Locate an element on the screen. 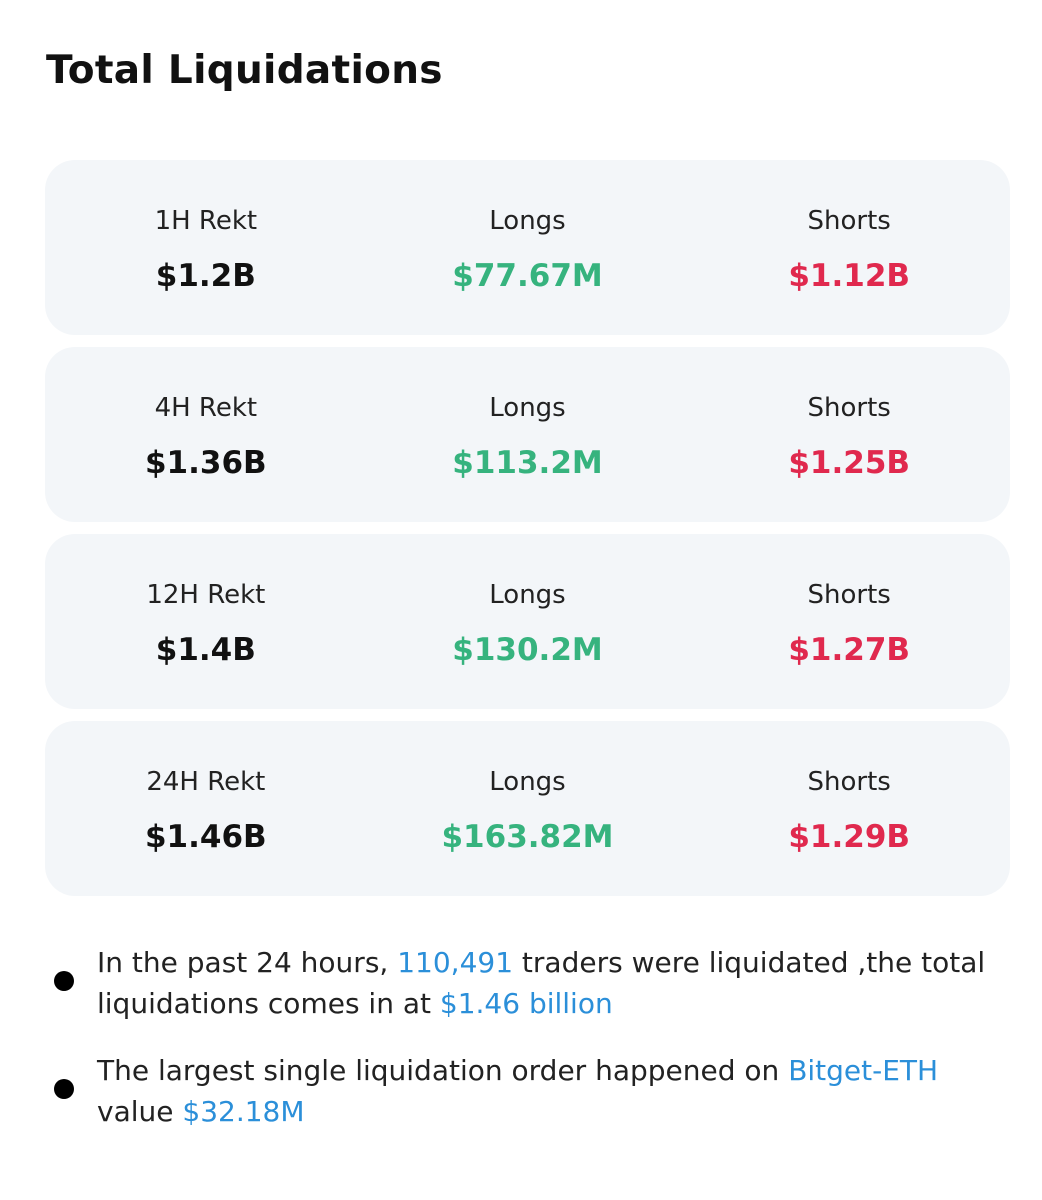 Image resolution: width=1042 pixels, height=1200 pixels. stat-card: 1H Rekt $1.2B Longs $77.67M Shorts $1.12B is located at coordinates (527, 247).